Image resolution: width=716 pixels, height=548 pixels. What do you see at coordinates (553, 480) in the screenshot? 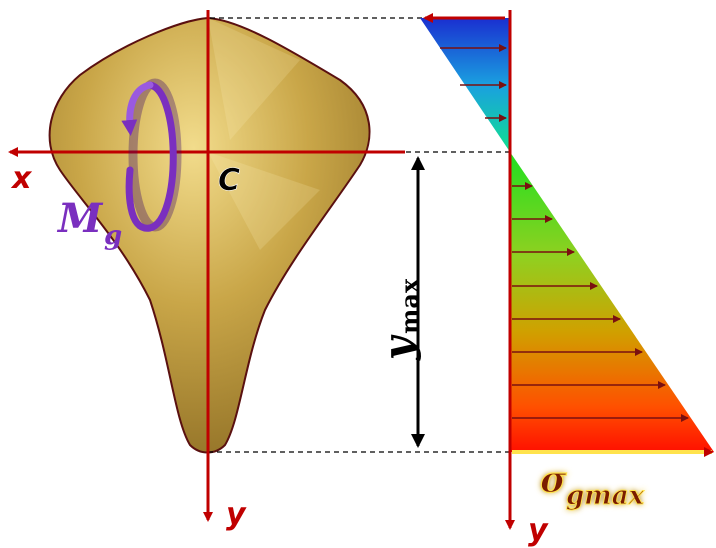
I see `svg-text: σ` at bounding box center [553, 480].